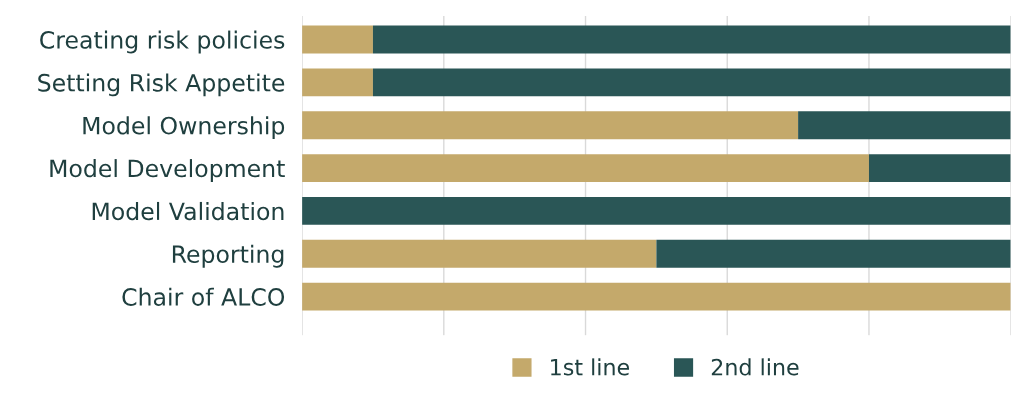  Describe the element at coordinates (184, 128) in the screenshot. I see `y-tick-label: Model Ownership` at that location.